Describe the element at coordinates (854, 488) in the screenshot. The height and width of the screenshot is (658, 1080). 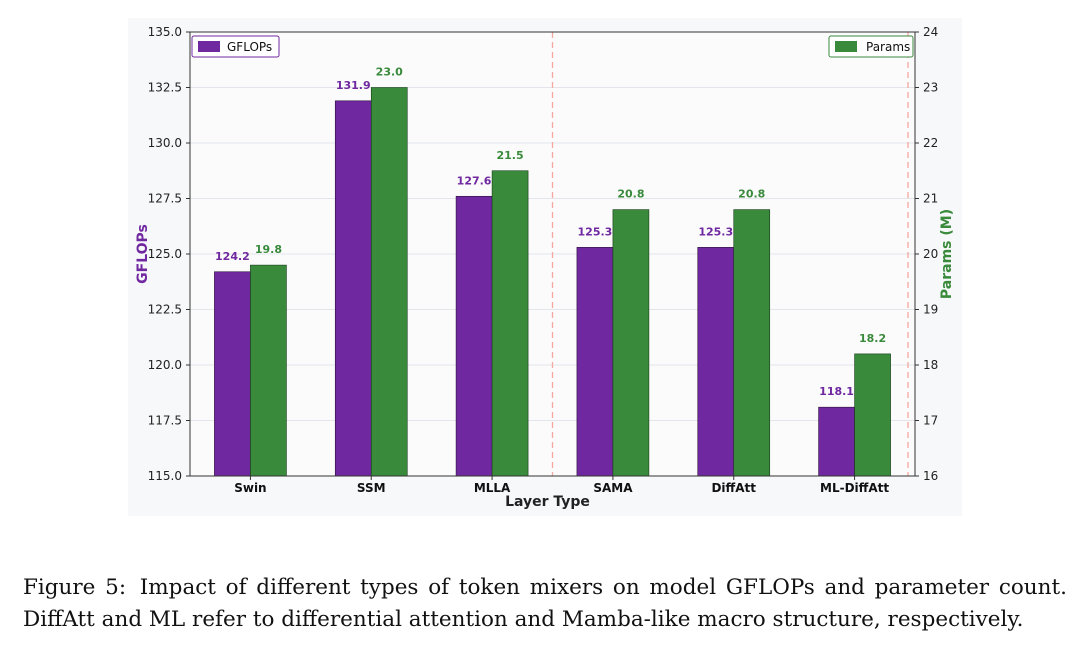
I see `x-tick-label: ML-DiffAtt` at that location.